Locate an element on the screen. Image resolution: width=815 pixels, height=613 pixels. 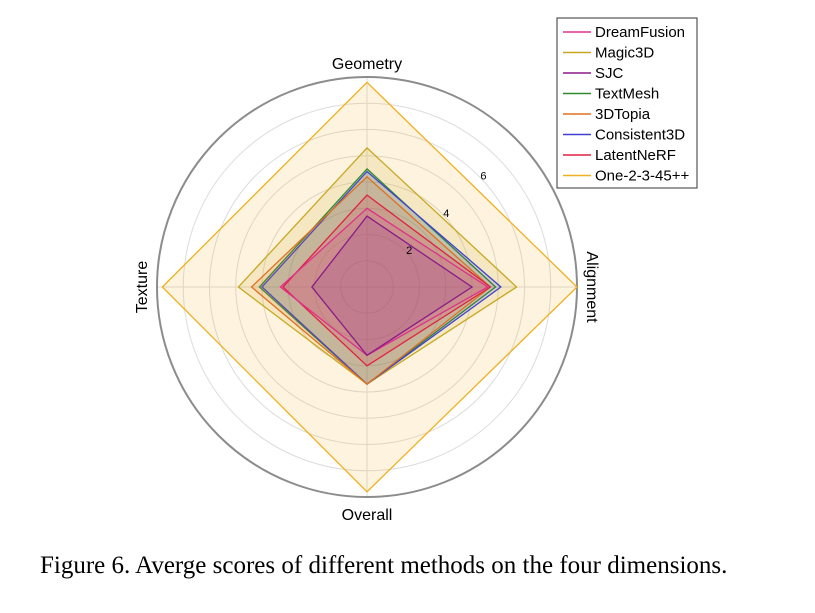
axis-label-texture: Texture is located at coordinates (142, 287).